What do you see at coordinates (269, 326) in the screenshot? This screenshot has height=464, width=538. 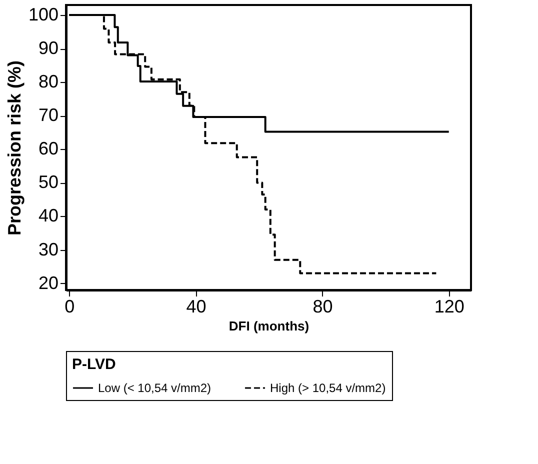 I see `x-axis-title: DFI (months)` at bounding box center [269, 326].